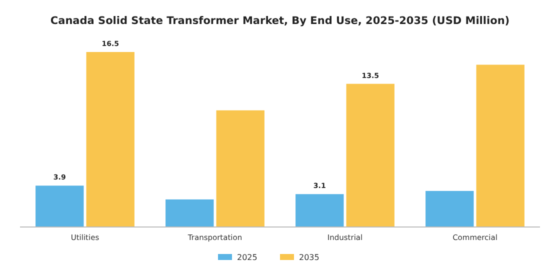 This screenshot has height=280, width=560. What do you see at coordinates (309, 257) in the screenshot?
I see `legend-label: 2035` at bounding box center [309, 257].